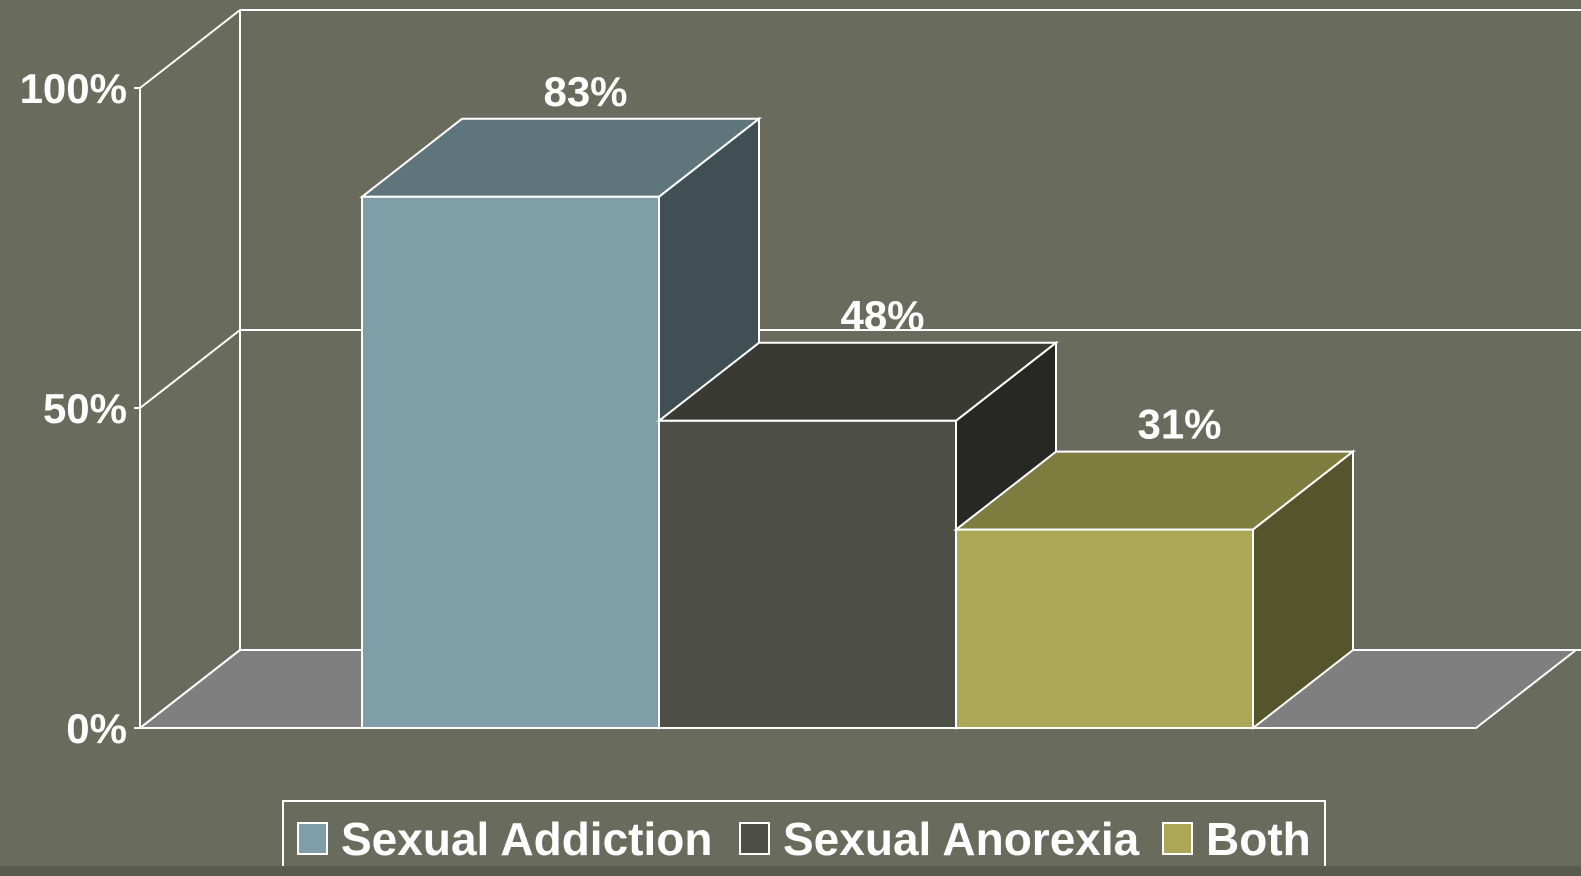 The width and height of the screenshot is (1581, 876). What do you see at coordinates (526, 839) in the screenshot?
I see `legend-label-1: Sexual Addiction` at bounding box center [526, 839].